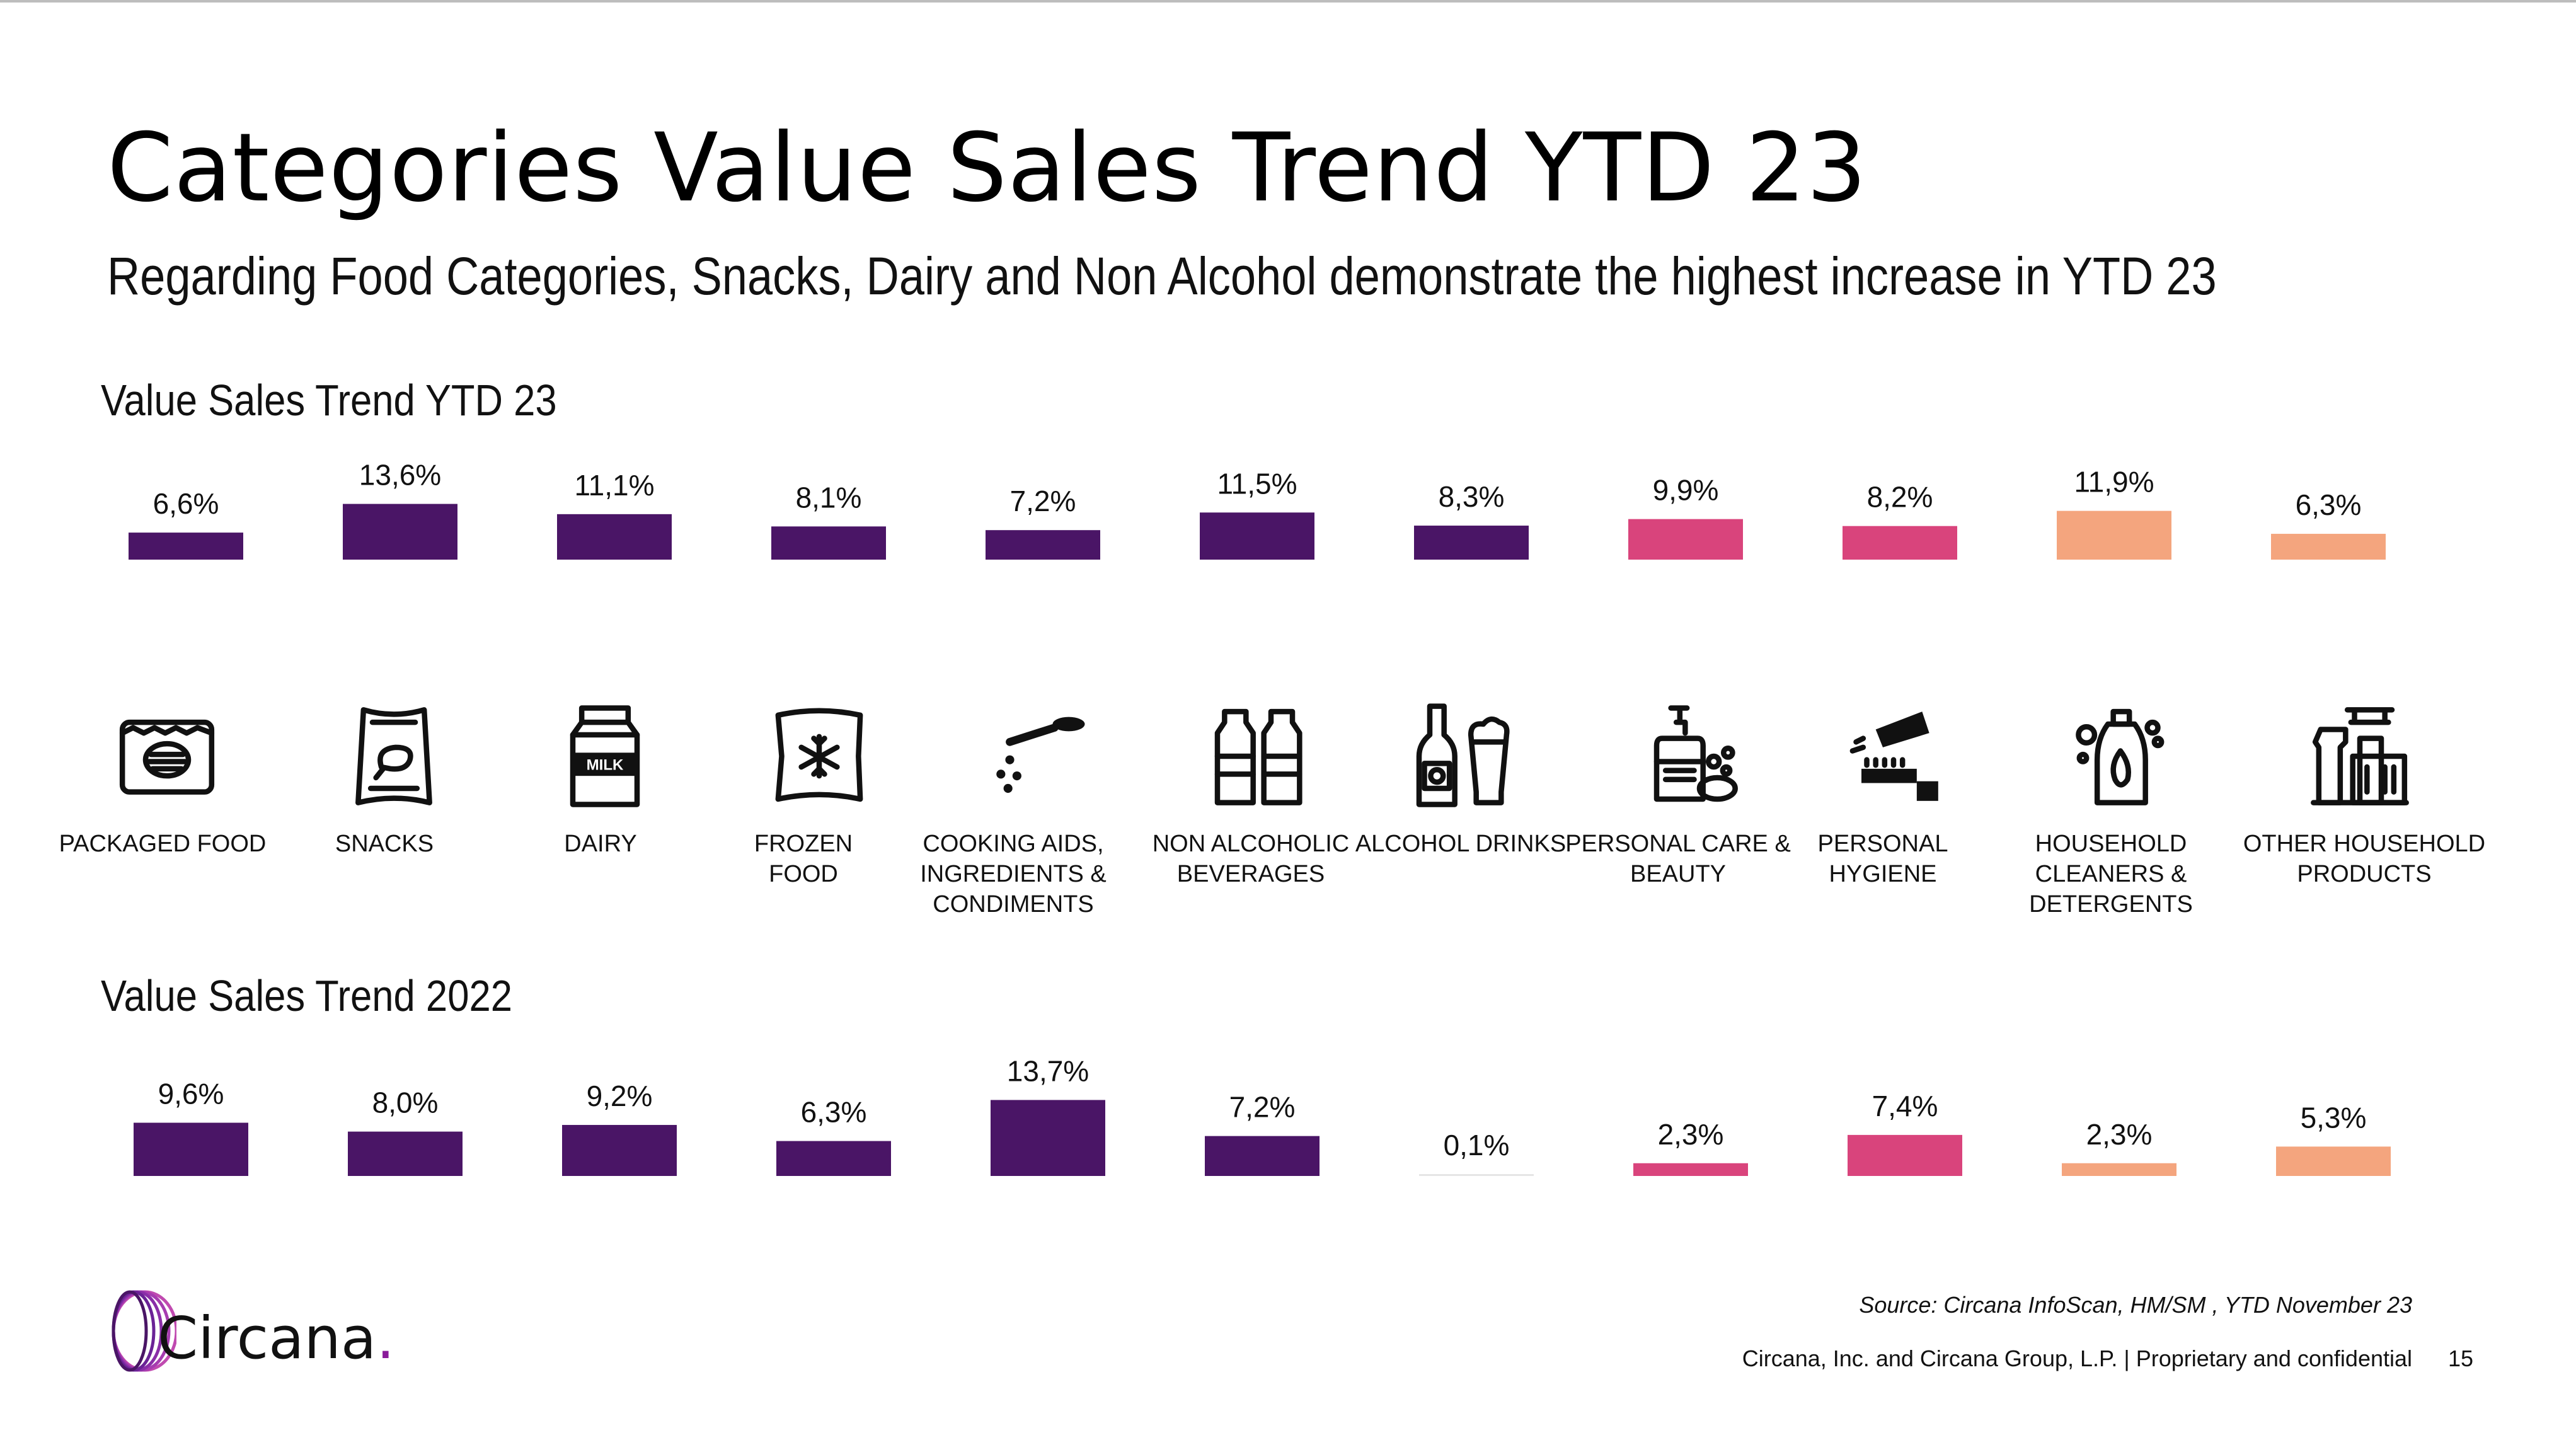 This screenshot has width=2576, height=1452. I want to click on y2022-value-label: 13,7%, so click(1048, 1070).